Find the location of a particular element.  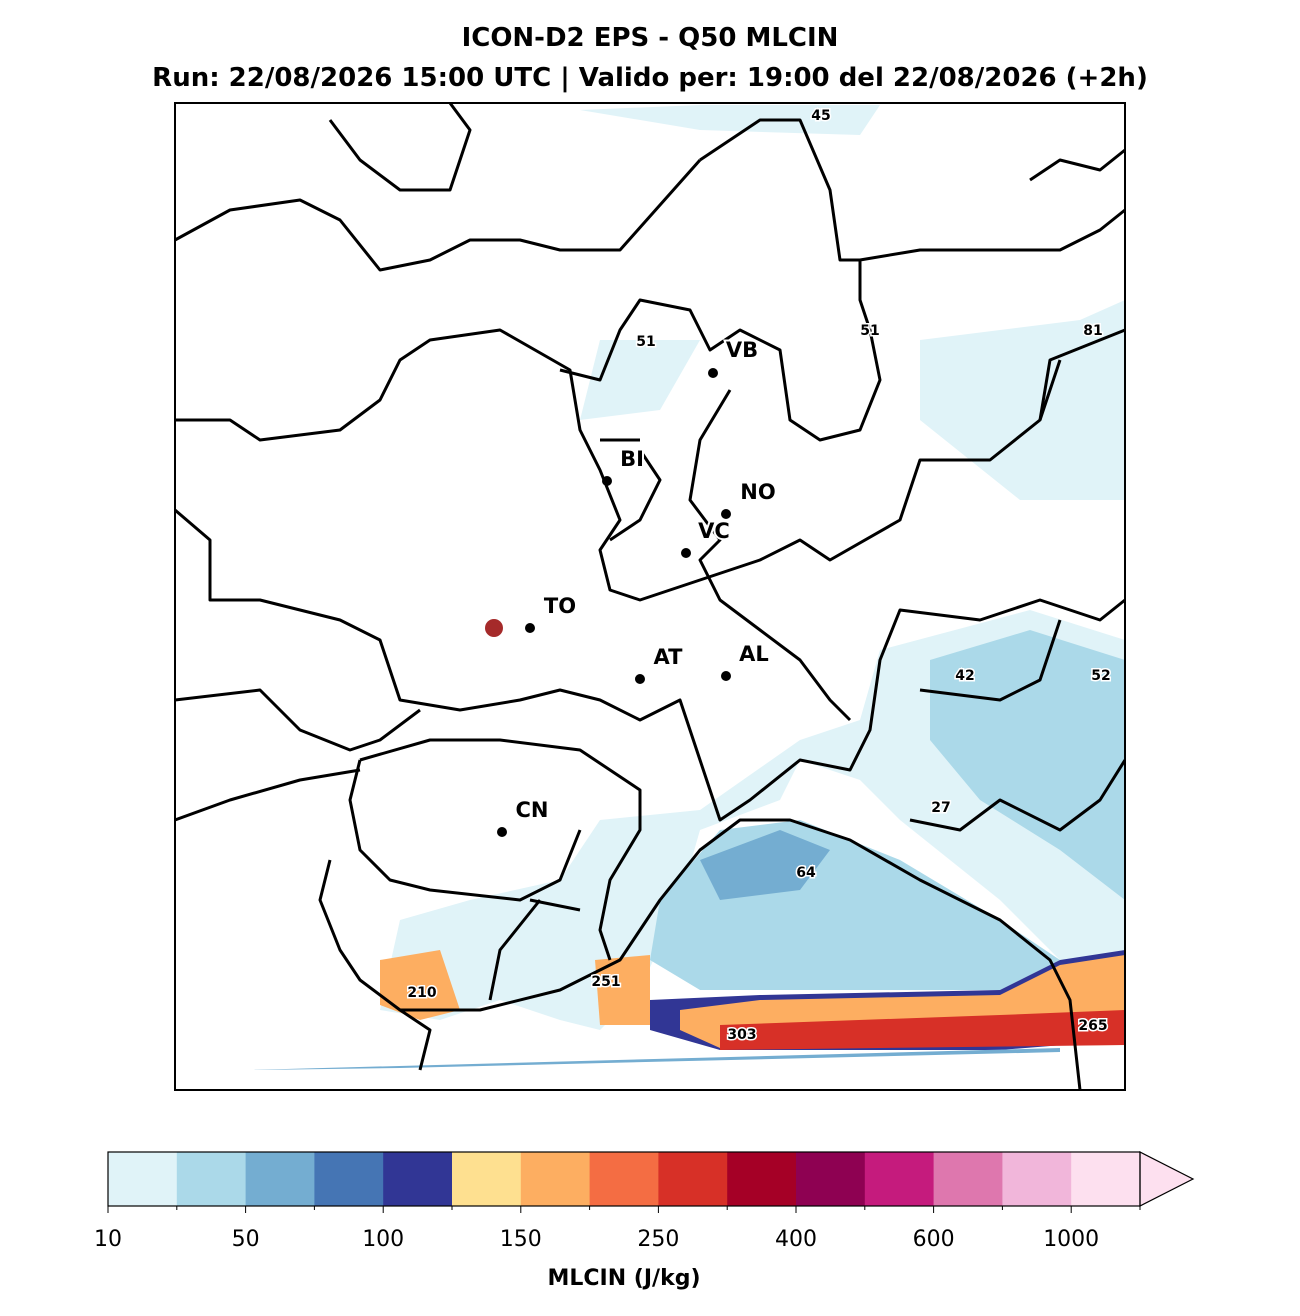

city-label: AT is located at coordinates (669, 657).